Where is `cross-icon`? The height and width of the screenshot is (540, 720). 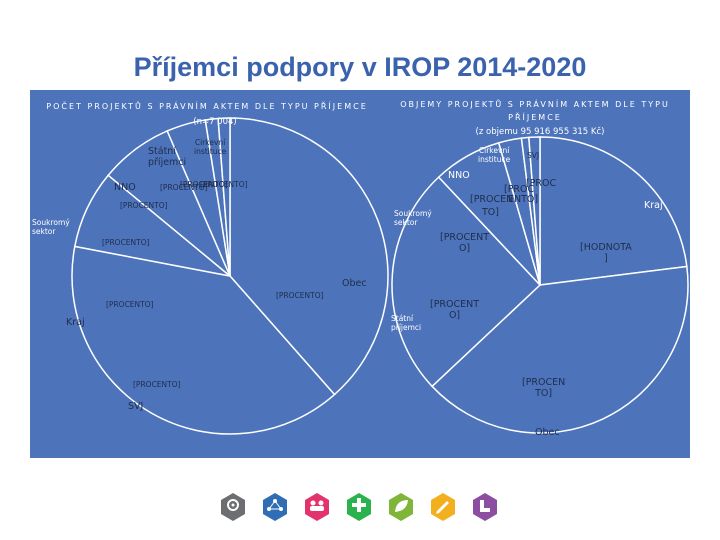 cross-icon is located at coordinates (359, 507).